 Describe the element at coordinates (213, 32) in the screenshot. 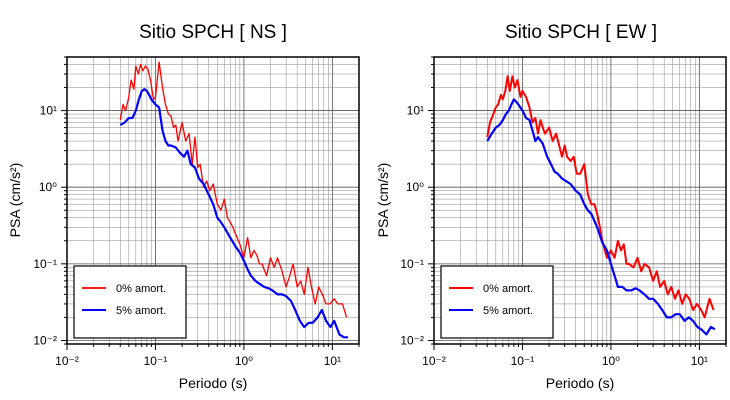

I see `chart-title: Sitio SPCH [ NS ]` at that location.